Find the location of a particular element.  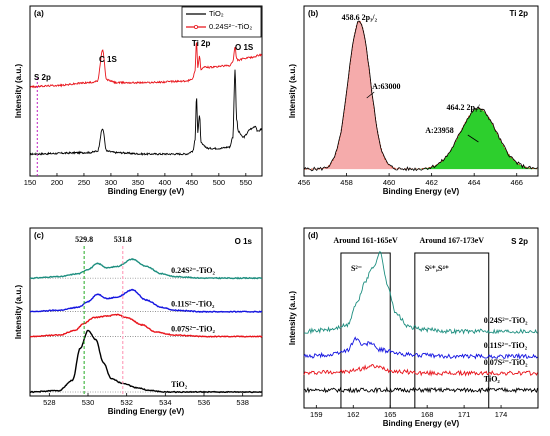

x-tick-label: 174 is located at coordinates (501, 414).